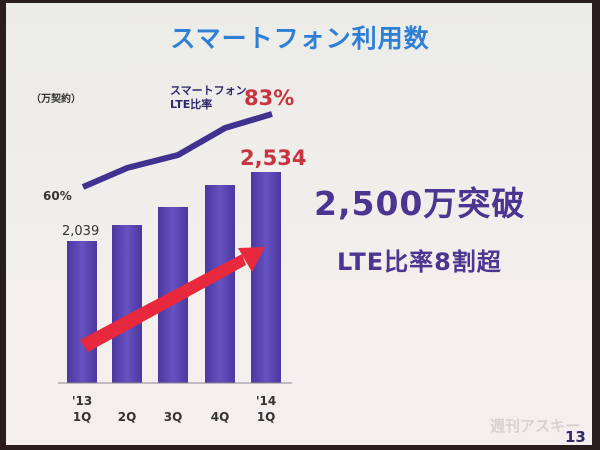  What do you see at coordinates (82, 312) in the screenshot?
I see `bar-13-1q` at bounding box center [82, 312].